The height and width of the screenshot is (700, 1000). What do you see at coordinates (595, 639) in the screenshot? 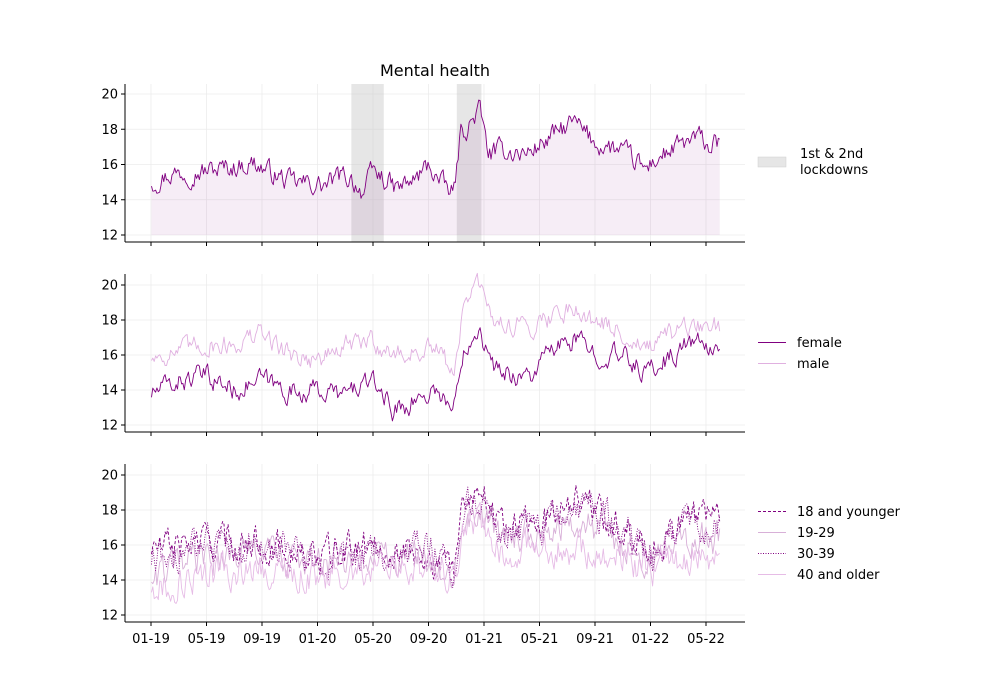
I see `x-tick-label: 09-21` at bounding box center [595, 639].